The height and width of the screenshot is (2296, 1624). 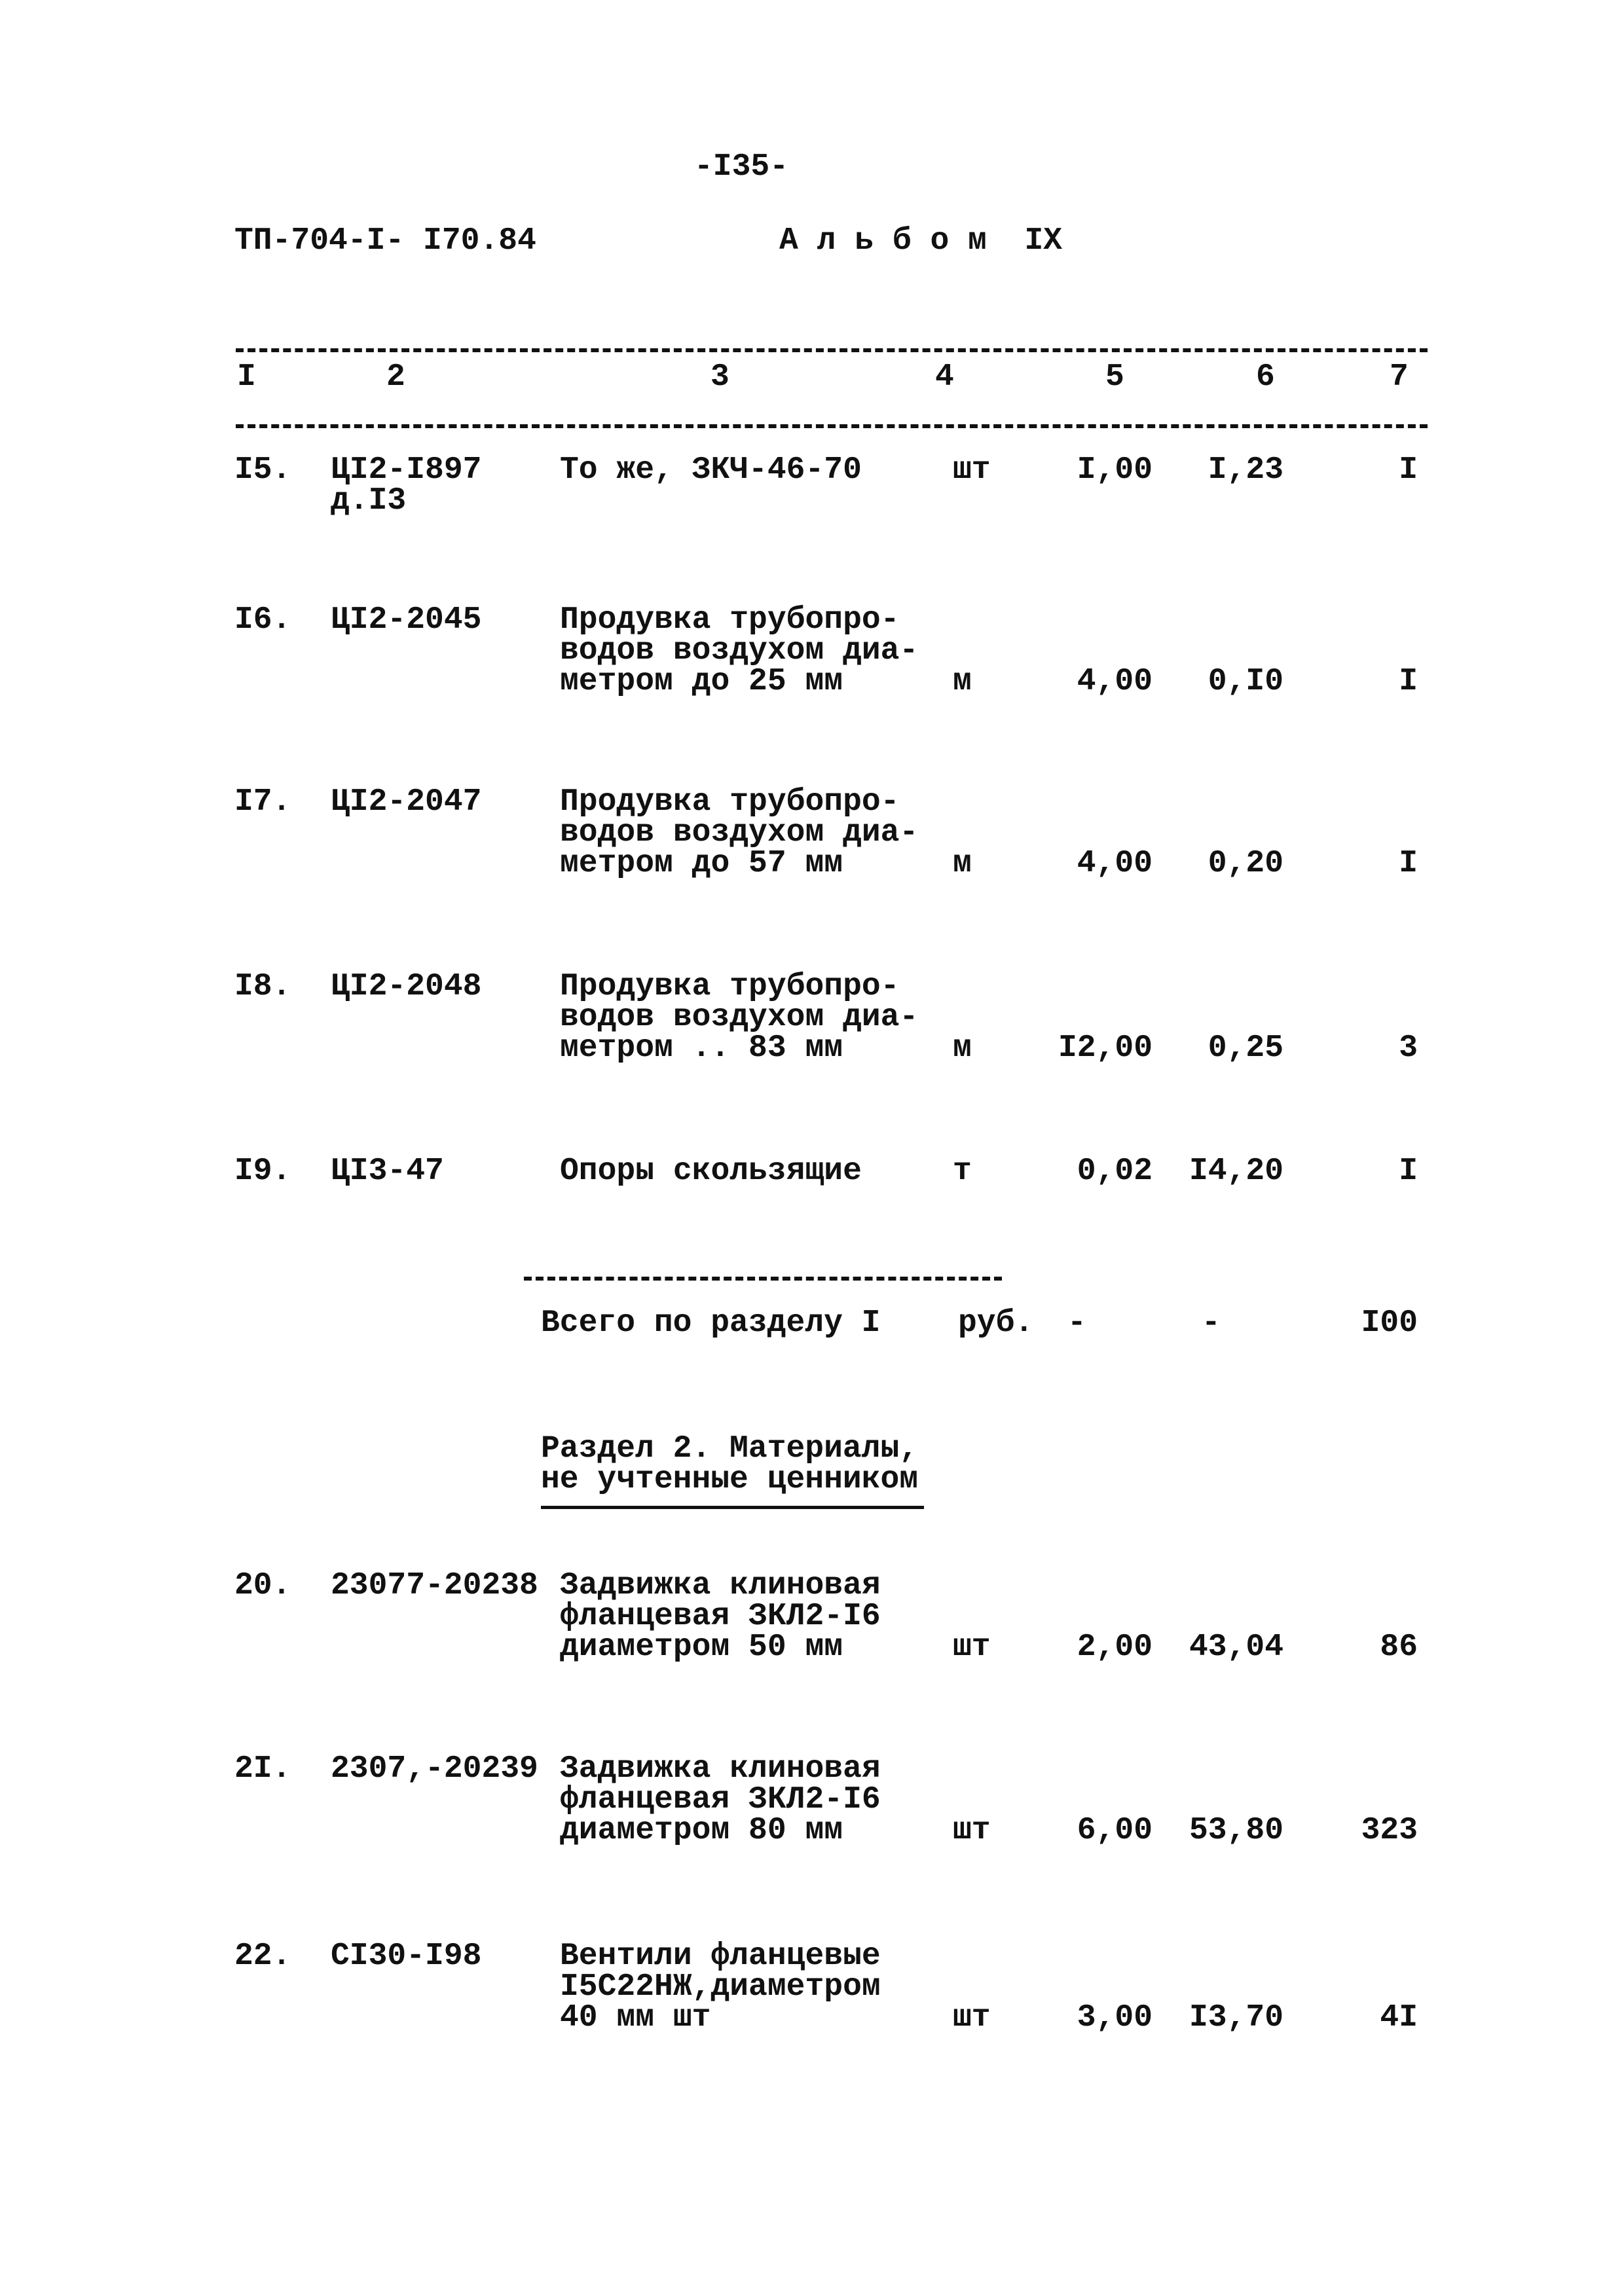 I want to click on col-header-2: 2, so click(x=395, y=377).